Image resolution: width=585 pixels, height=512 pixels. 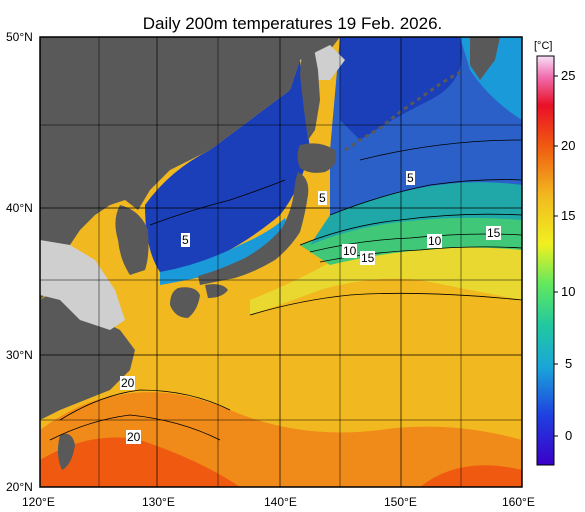 I want to click on hot-southeast-zone, so click(x=471, y=476).